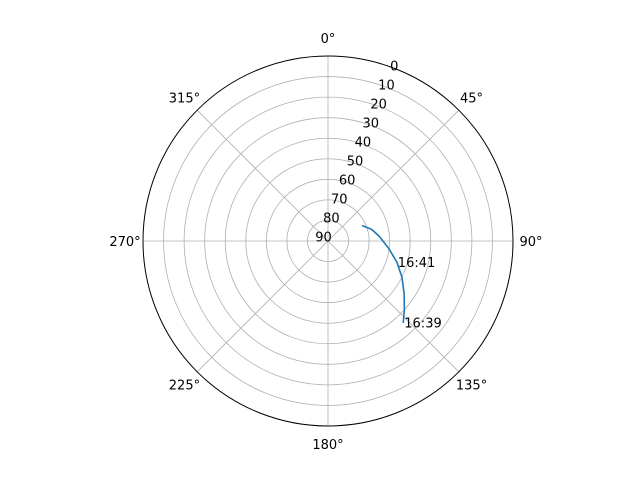  I want to click on r-tick-label: 60, so click(347, 180).